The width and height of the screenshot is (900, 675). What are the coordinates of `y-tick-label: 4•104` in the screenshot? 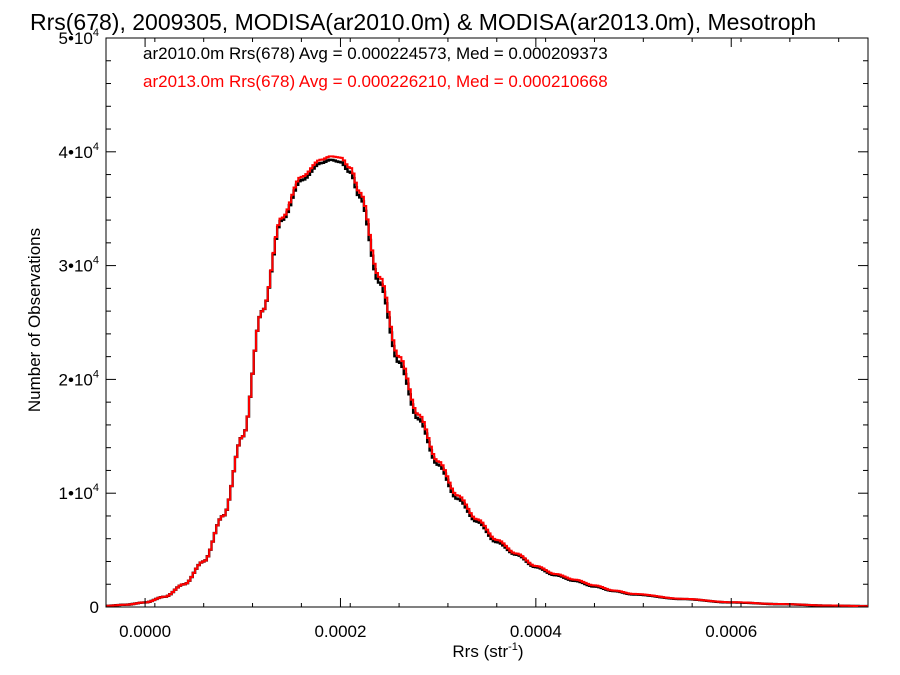 It's located at (79, 151).